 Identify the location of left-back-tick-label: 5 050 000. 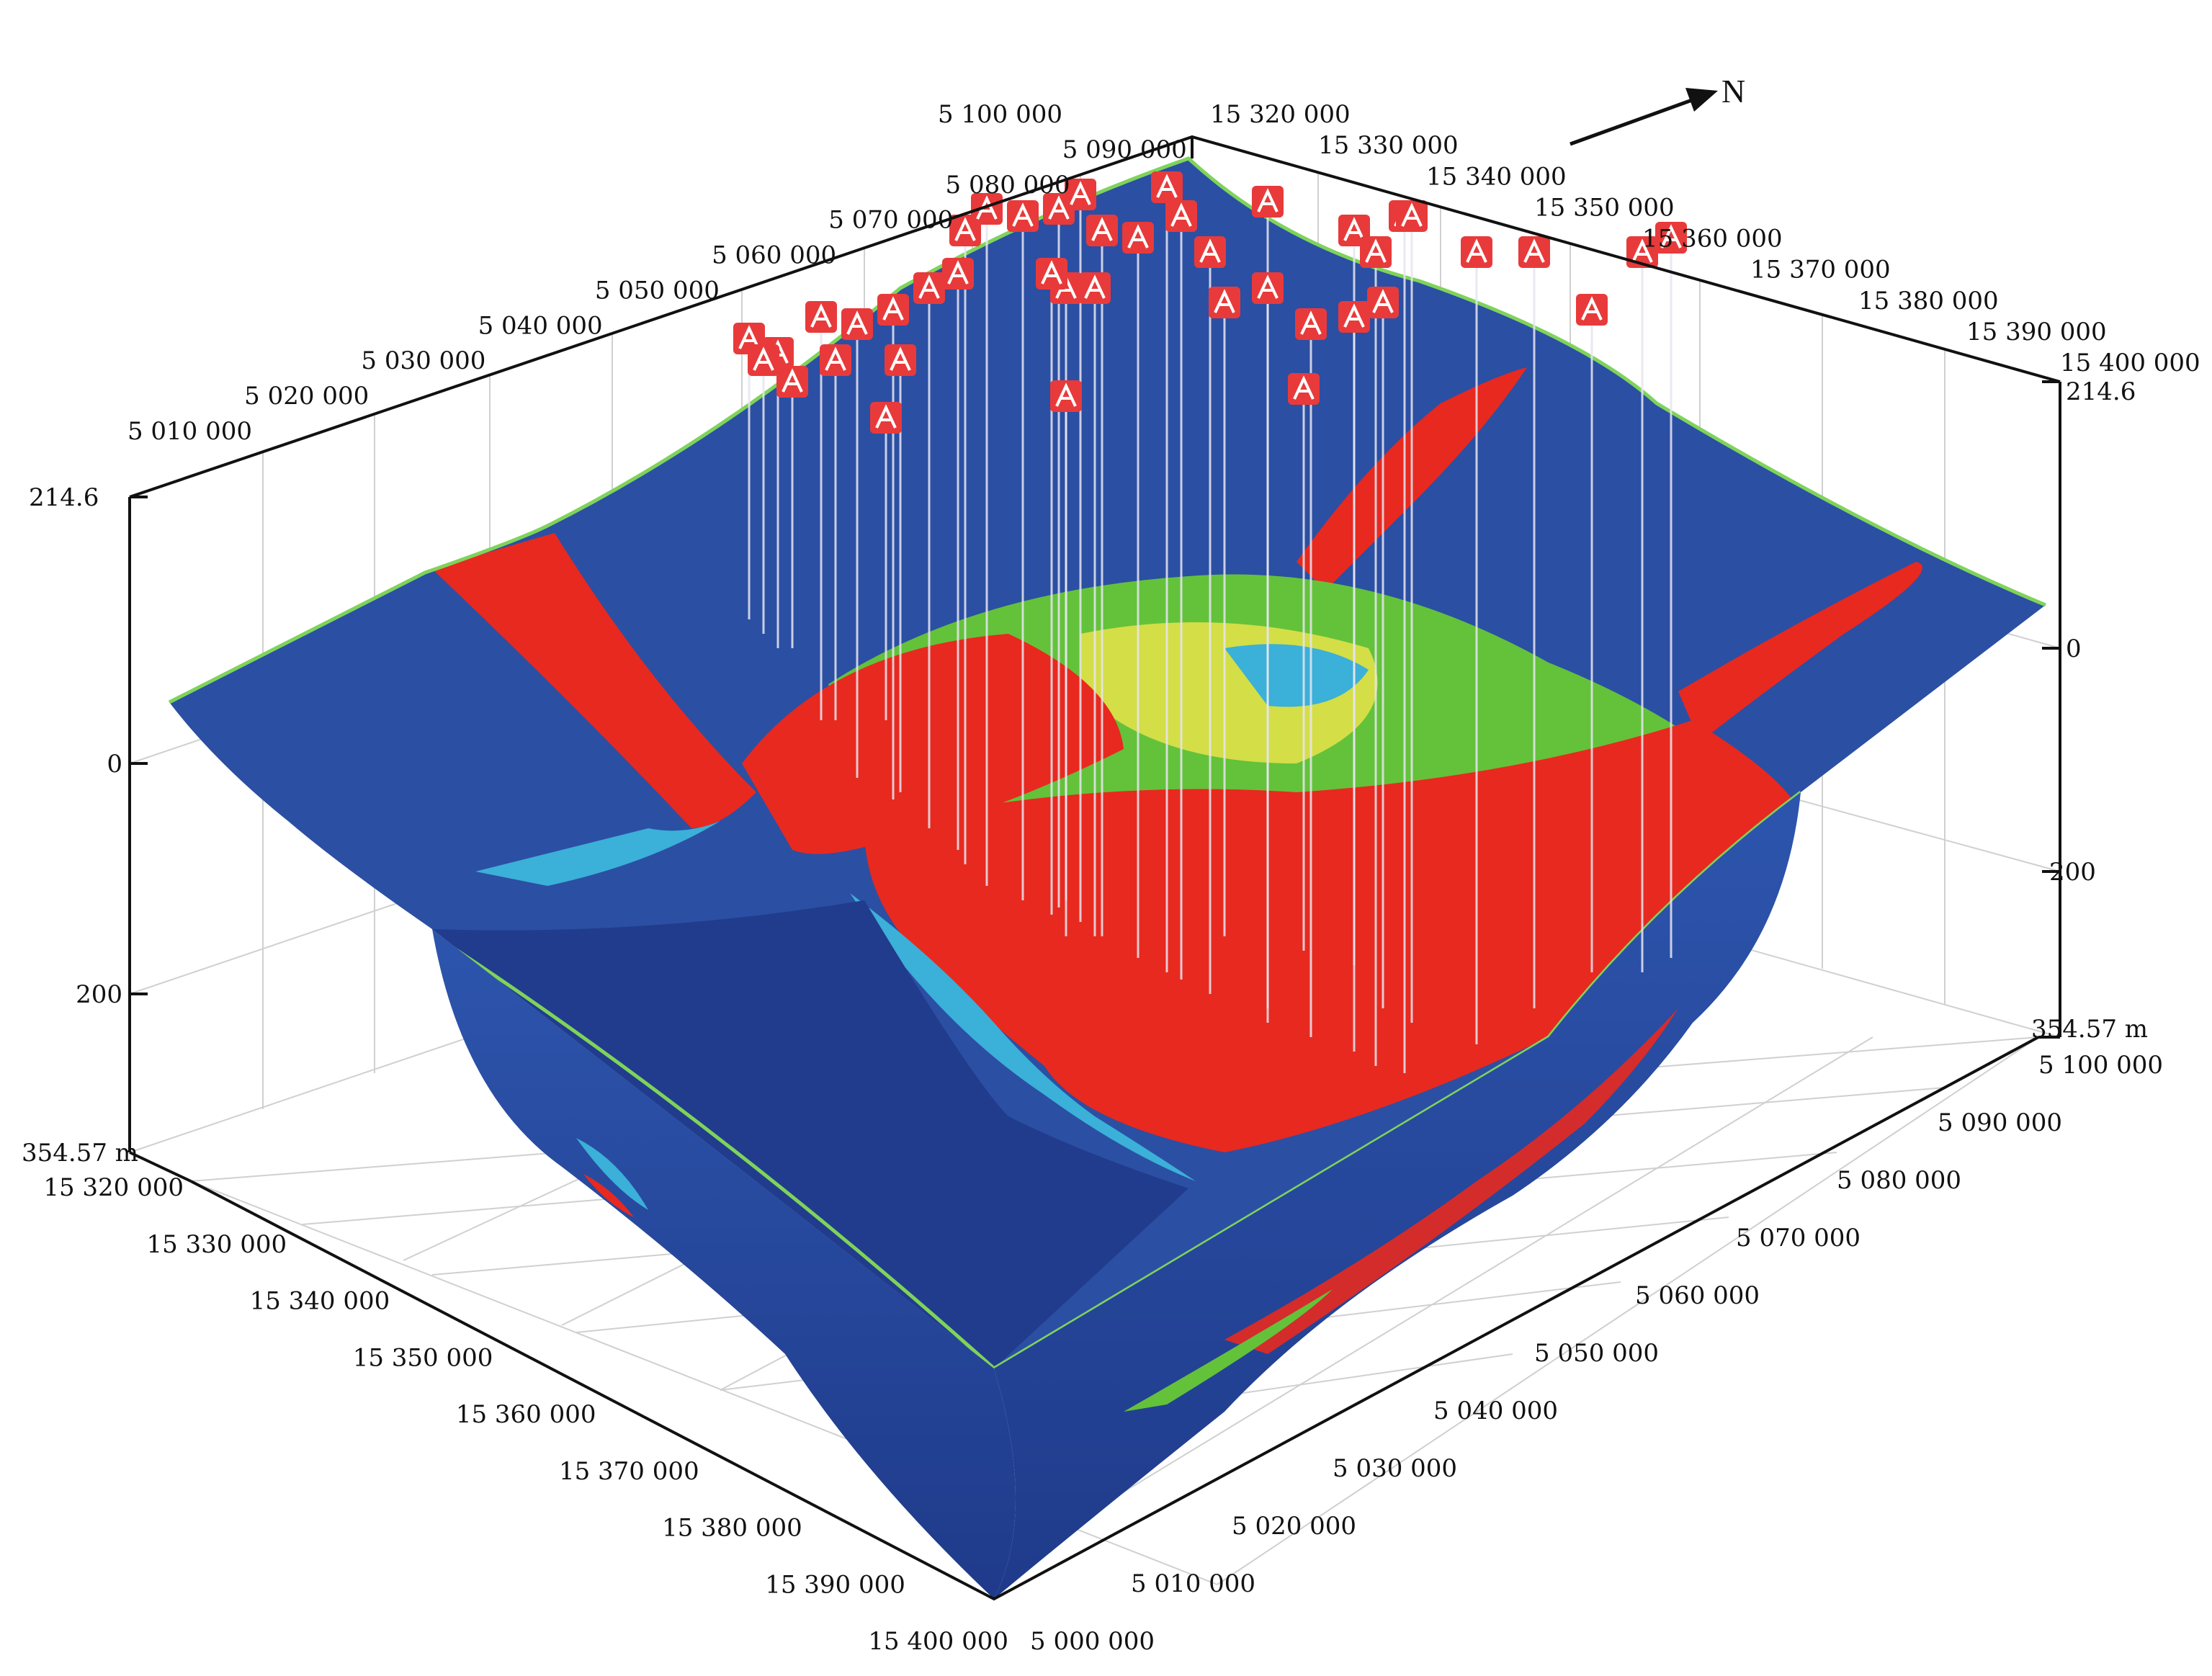
(657, 290).